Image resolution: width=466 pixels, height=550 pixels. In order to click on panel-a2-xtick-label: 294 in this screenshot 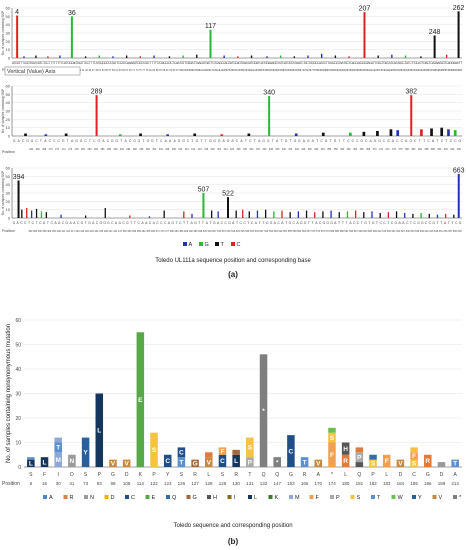, I will do `click(128, 149)`.